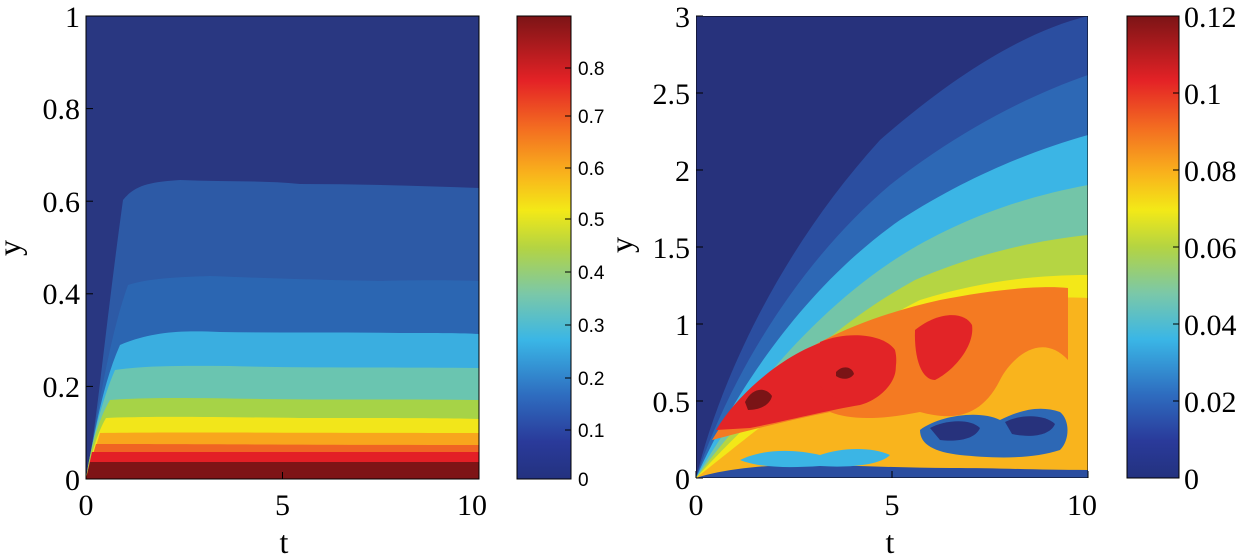 This screenshot has width=1245, height=557. I want to click on right-cb-tick-2: 0.04, so click(1210, 325).